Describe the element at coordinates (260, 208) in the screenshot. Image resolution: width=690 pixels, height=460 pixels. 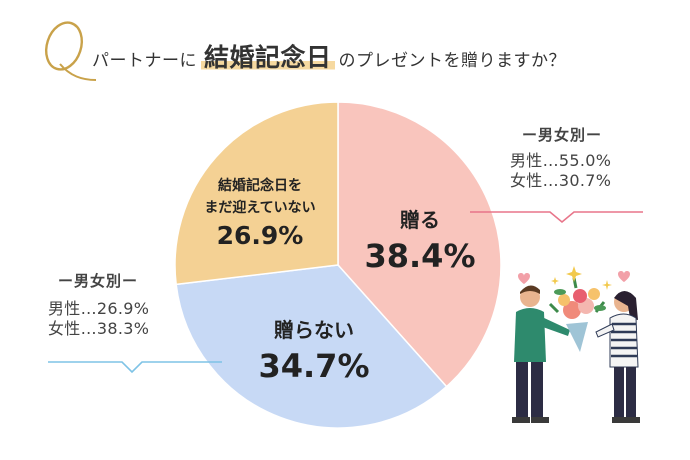
I see `slice-name-not-yet-line2: まだ迎えていない` at that location.